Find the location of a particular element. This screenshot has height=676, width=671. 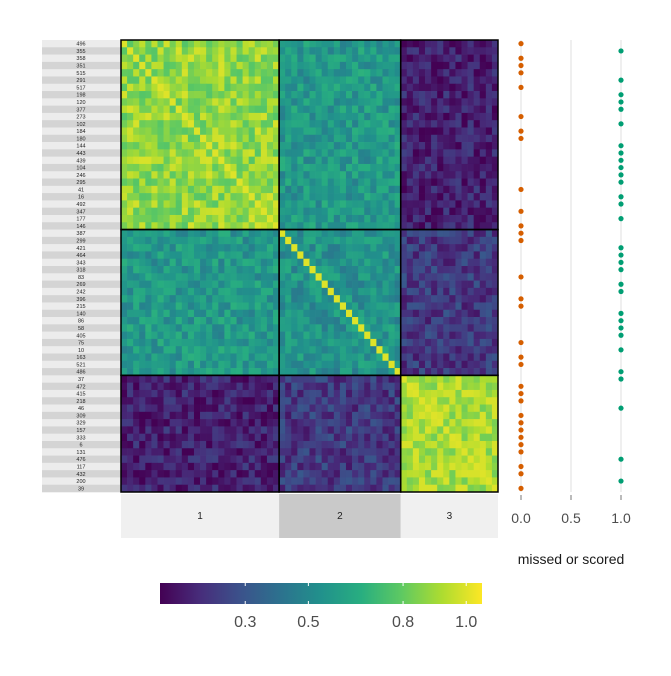

row-label: 291 is located at coordinates (80, 81).